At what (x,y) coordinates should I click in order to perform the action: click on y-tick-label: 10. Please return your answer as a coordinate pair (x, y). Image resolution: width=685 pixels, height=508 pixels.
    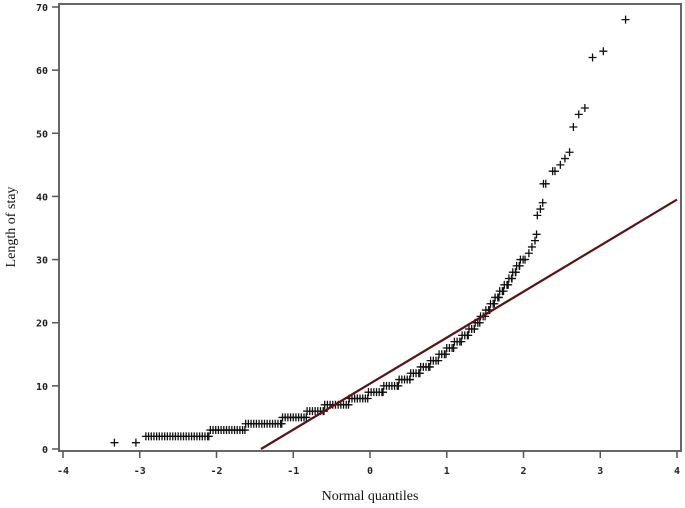
    Looking at the image, I should click on (42, 387).